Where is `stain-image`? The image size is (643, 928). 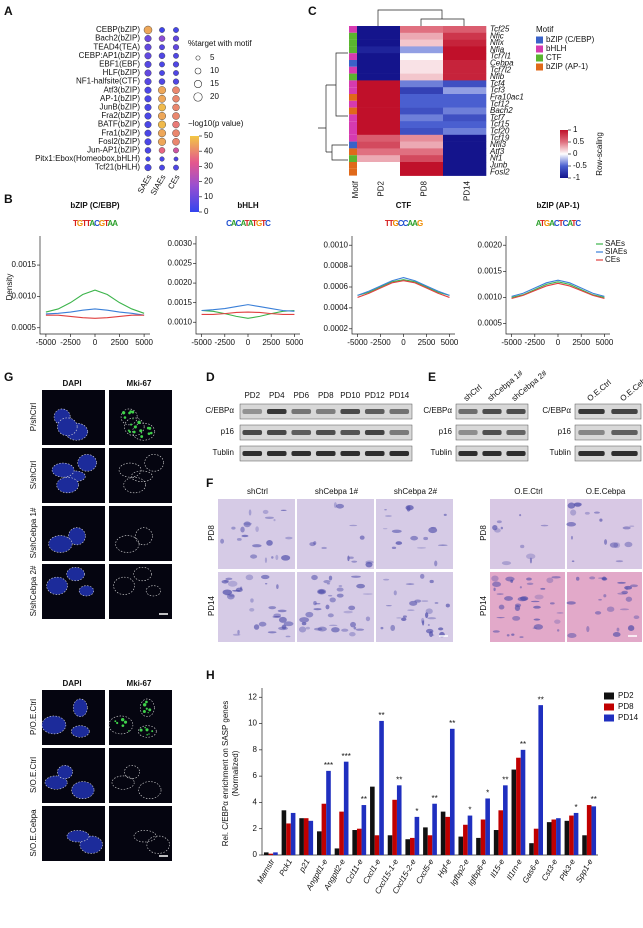 stain-image is located at coordinates (256, 607).